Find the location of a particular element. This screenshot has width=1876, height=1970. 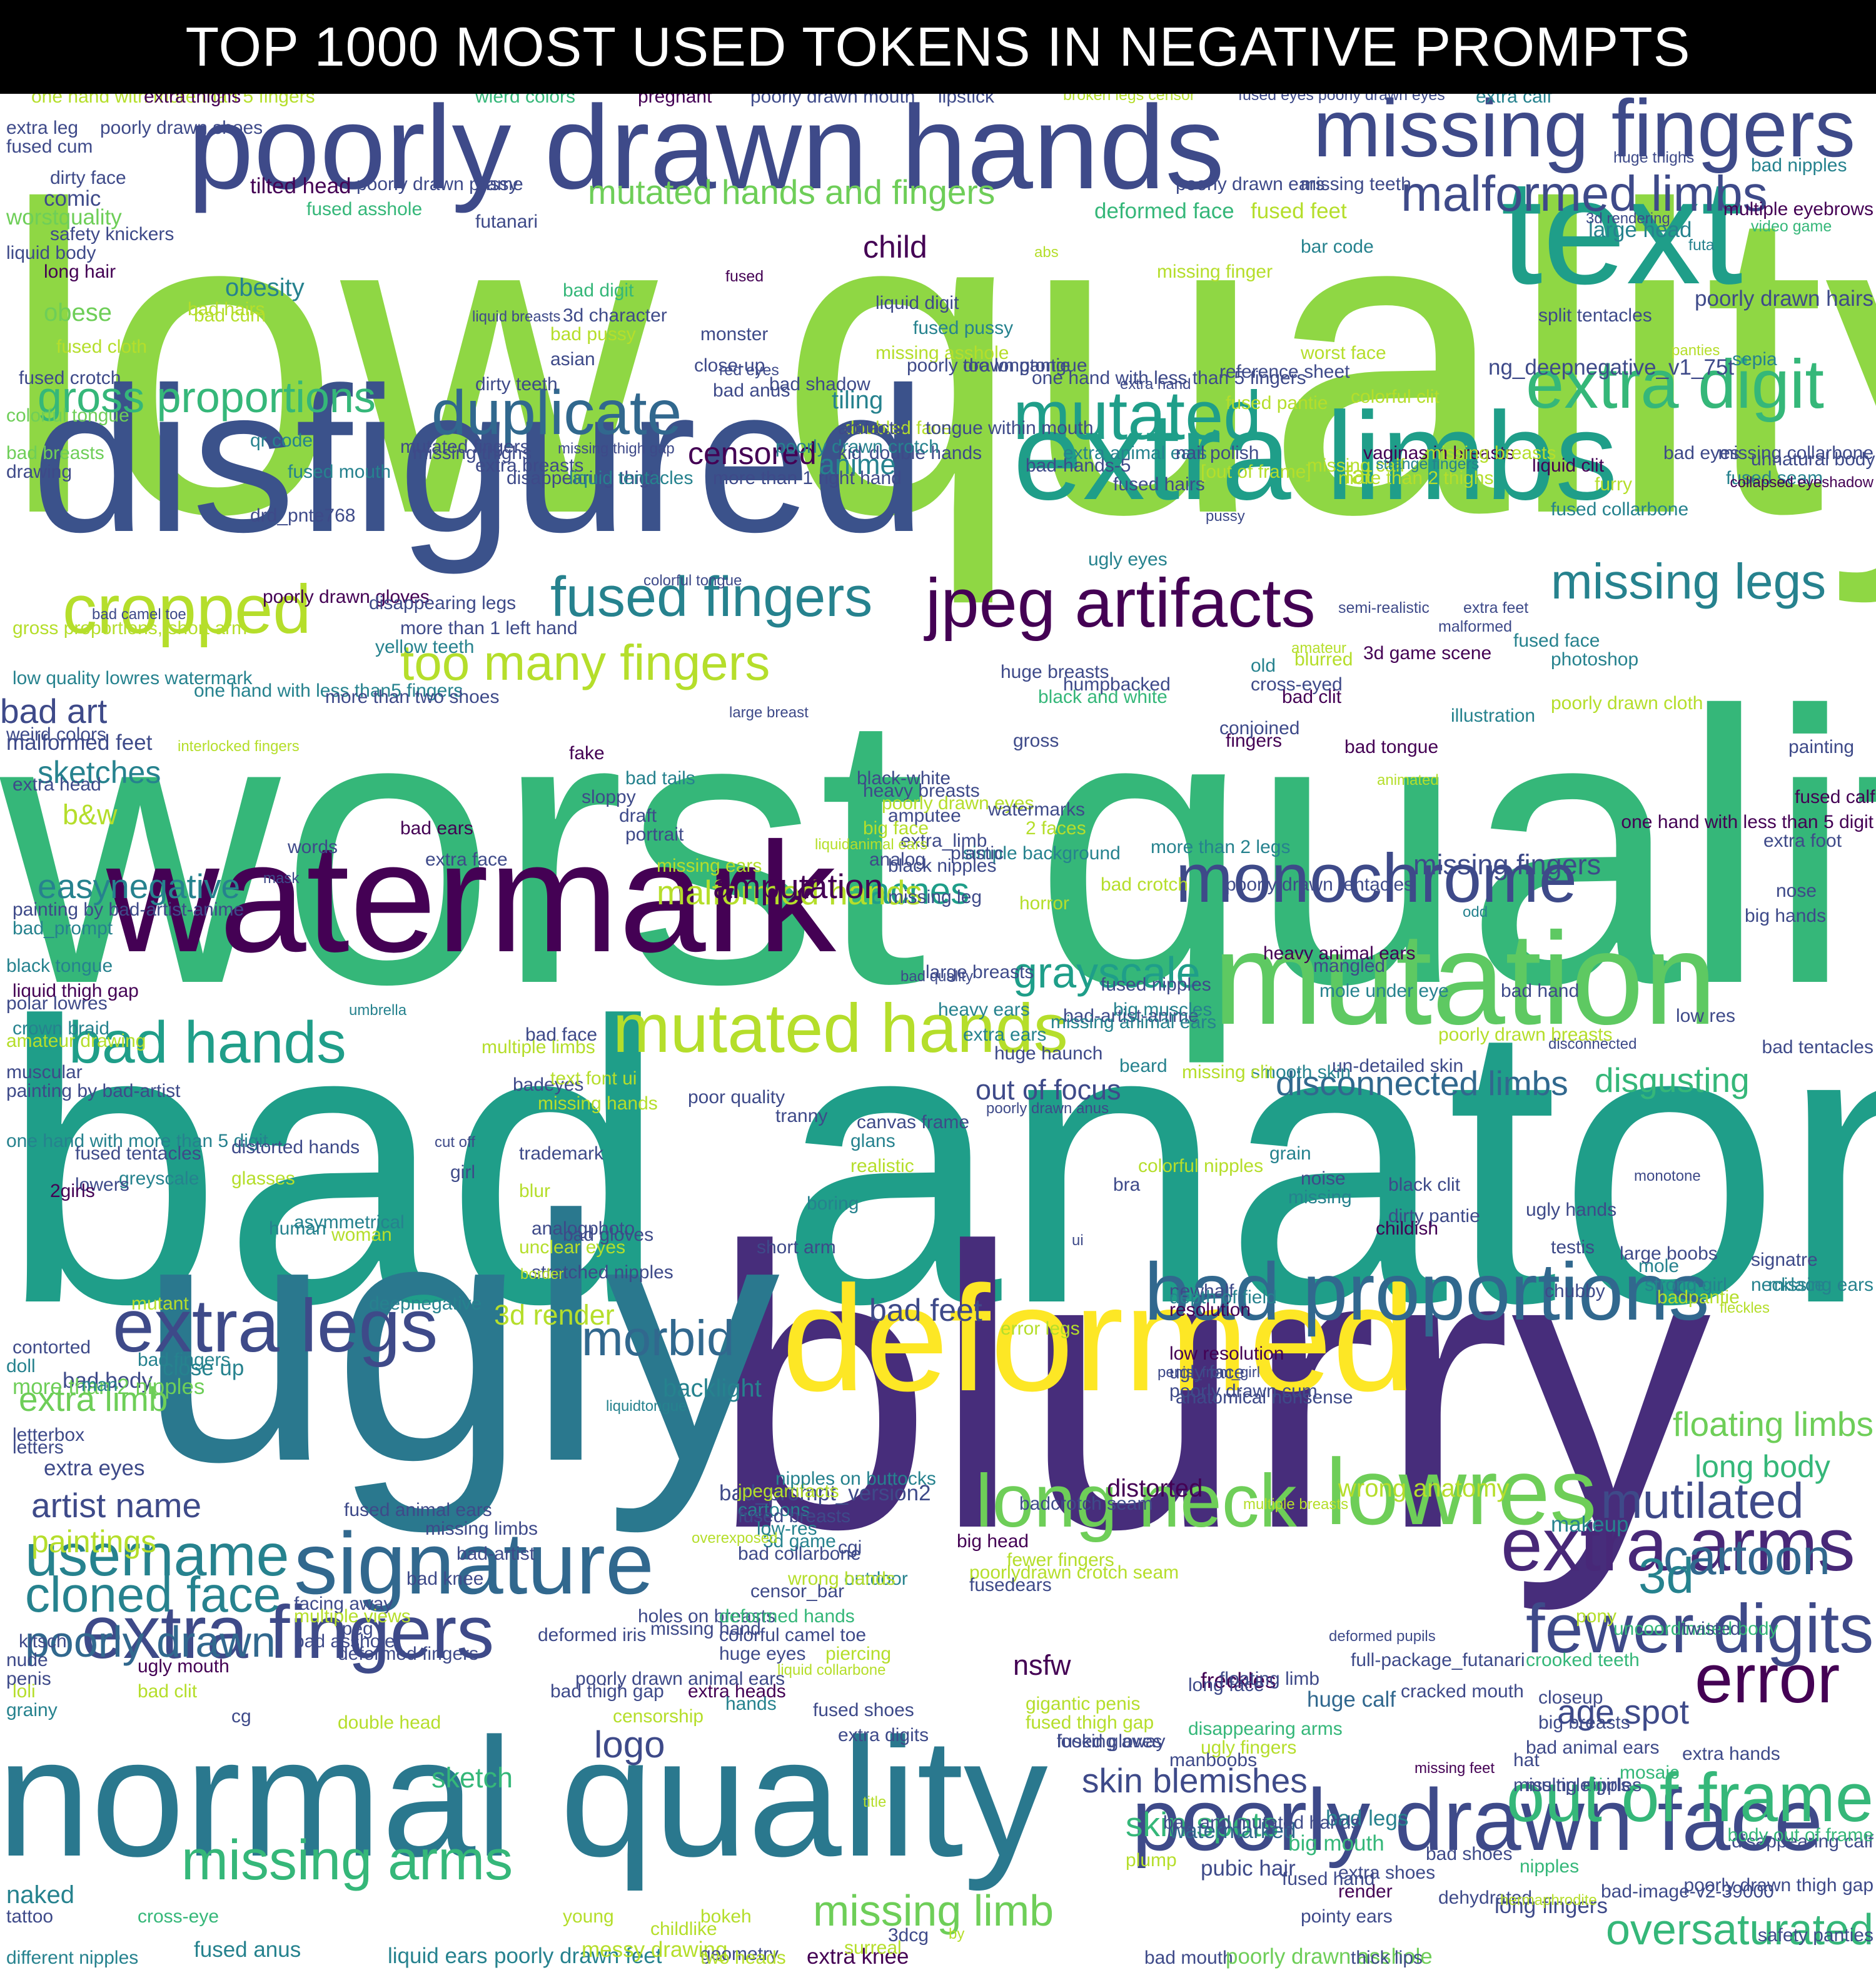

cloud-word: bad quality is located at coordinates (937, 976).